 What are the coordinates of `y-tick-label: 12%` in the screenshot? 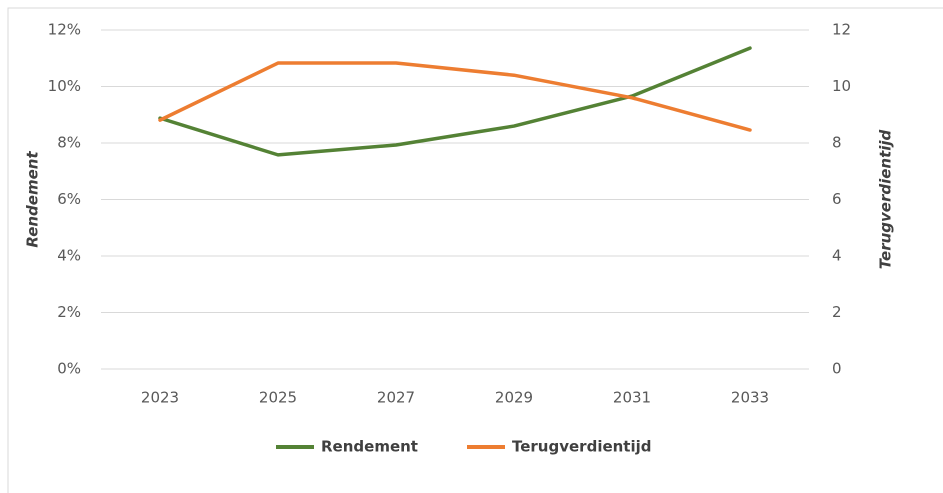 It's located at (64, 30).